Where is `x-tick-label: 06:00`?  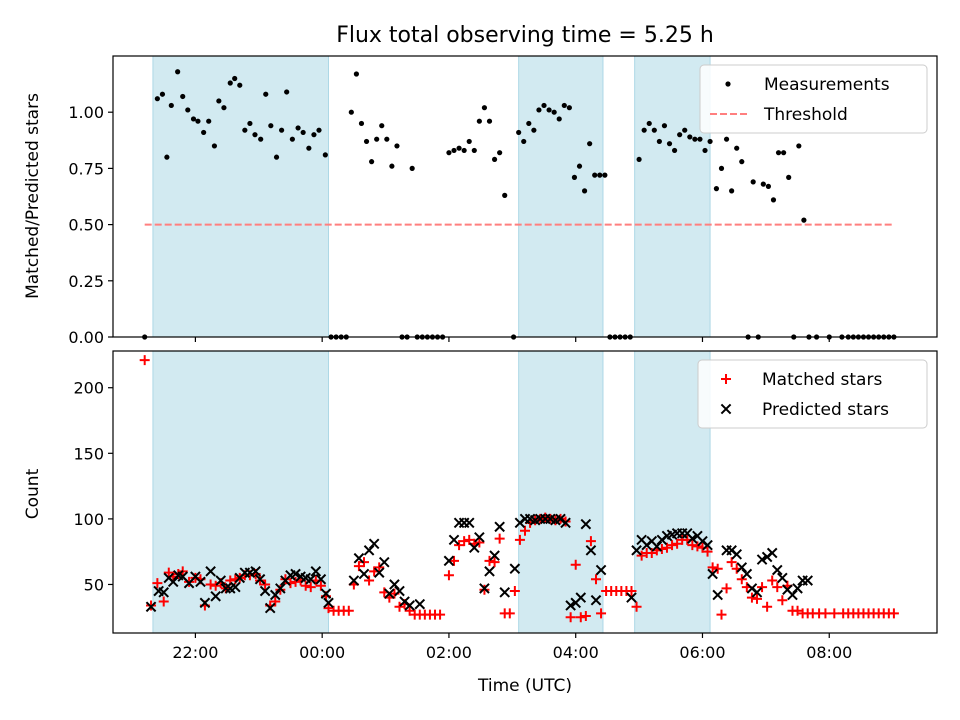 x-tick-label: 06:00 is located at coordinates (702, 652).